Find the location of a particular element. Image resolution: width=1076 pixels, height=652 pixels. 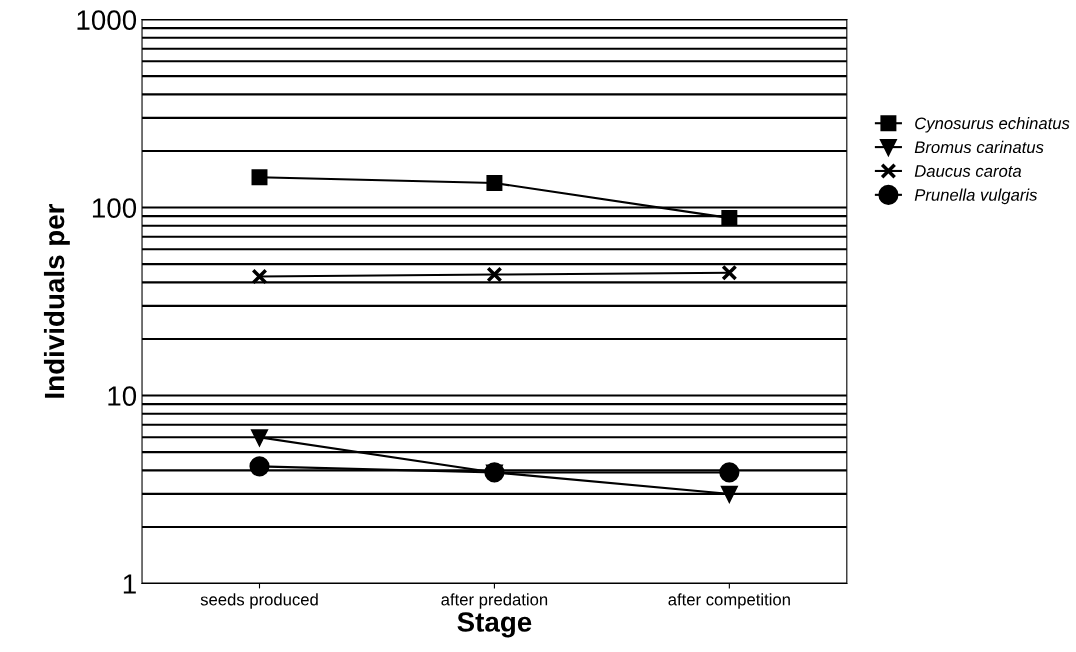

x-tick-label: after competition is located at coordinates (729, 601).